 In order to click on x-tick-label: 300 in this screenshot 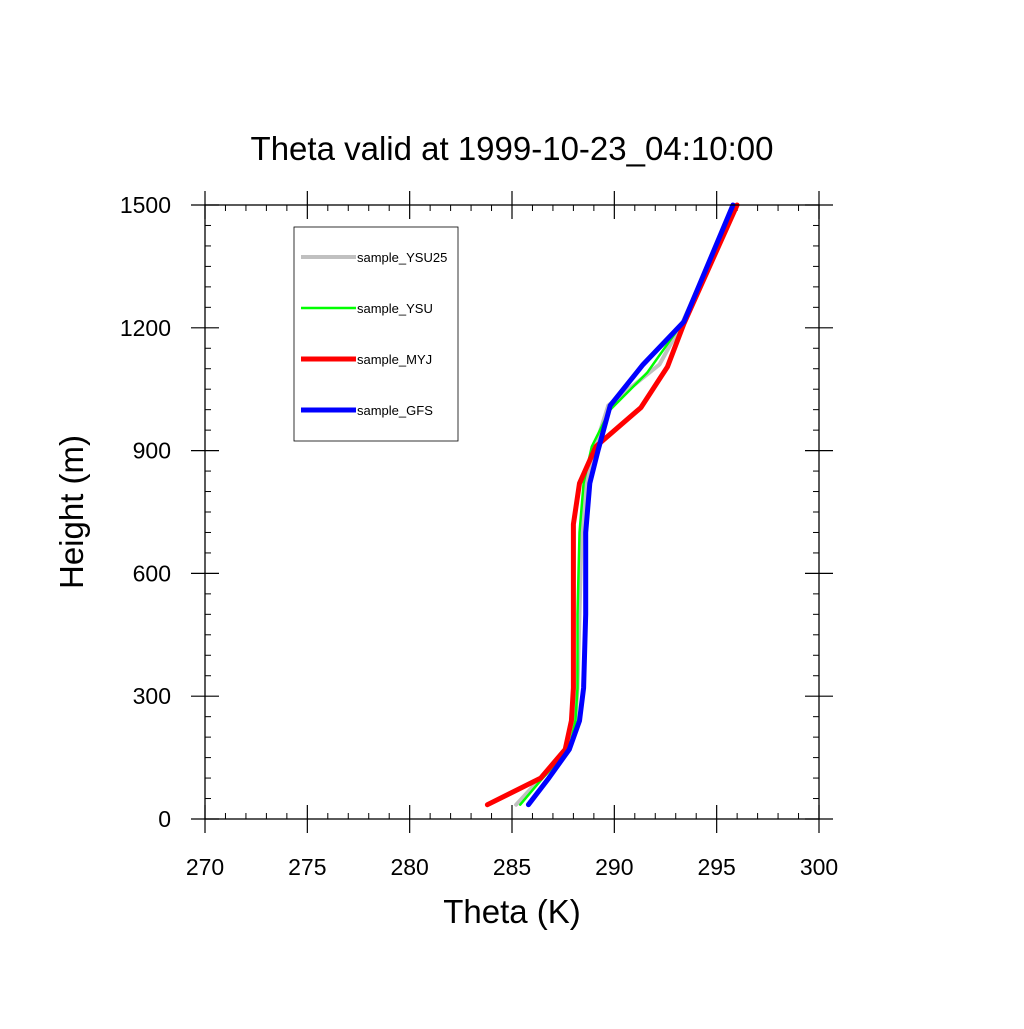, I will do `click(819, 867)`.